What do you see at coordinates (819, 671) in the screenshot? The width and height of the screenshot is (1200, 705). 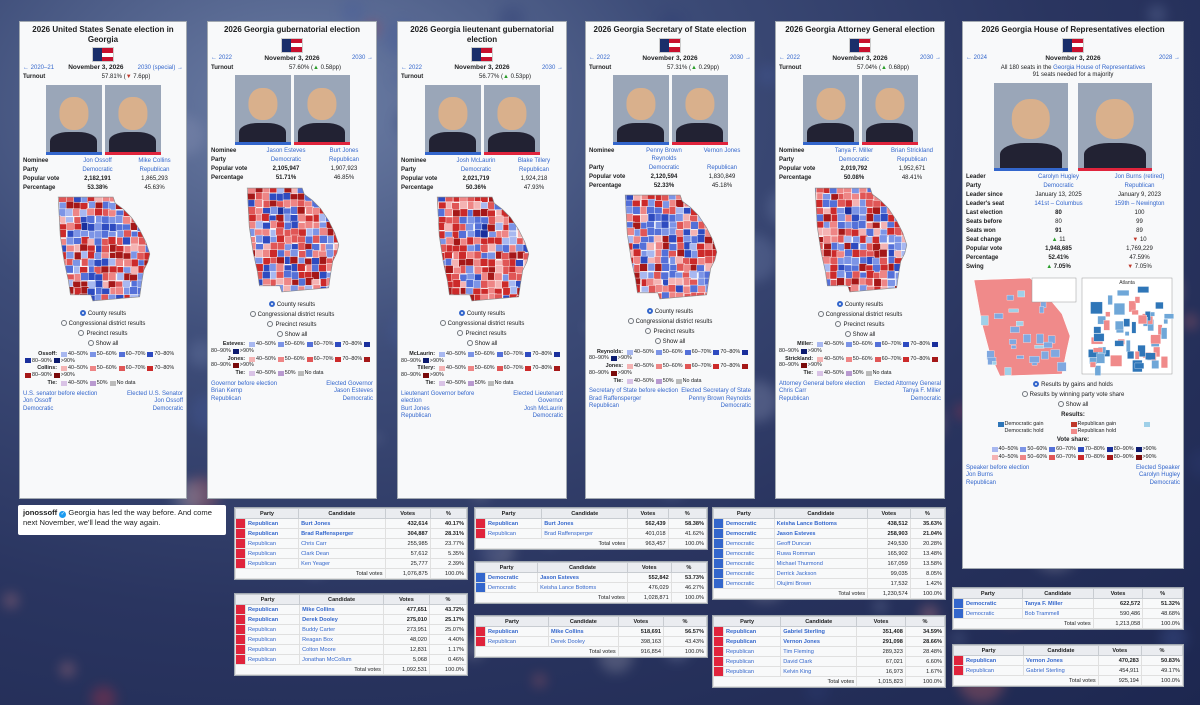 I see `candidate-cell: Kelvin King` at bounding box center [819, 671].